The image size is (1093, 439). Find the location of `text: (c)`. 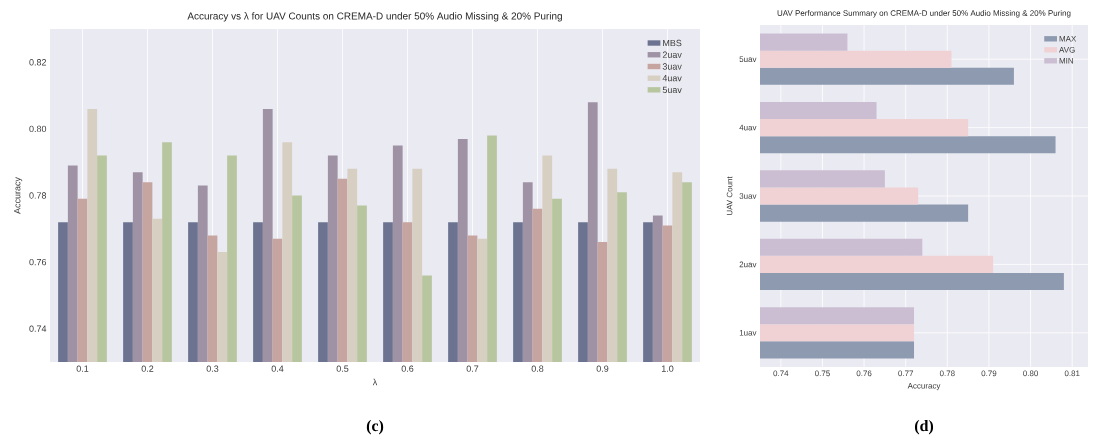

text: (c) is located at coordinates (375, 427).